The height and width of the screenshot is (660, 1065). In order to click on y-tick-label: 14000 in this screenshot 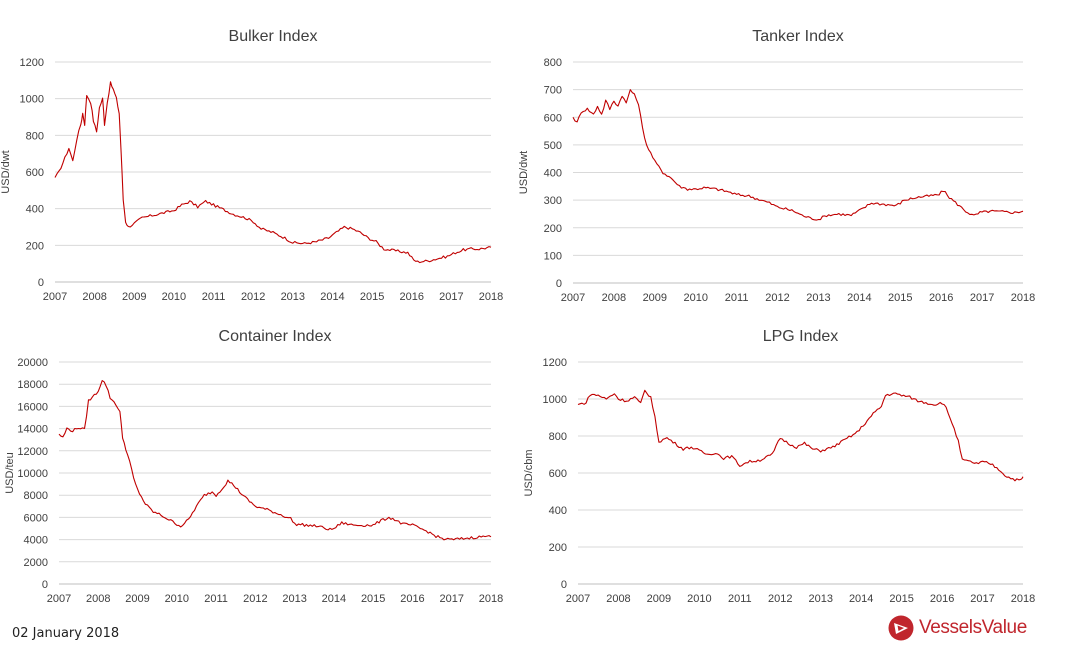, I will do `click(32, 430)`.